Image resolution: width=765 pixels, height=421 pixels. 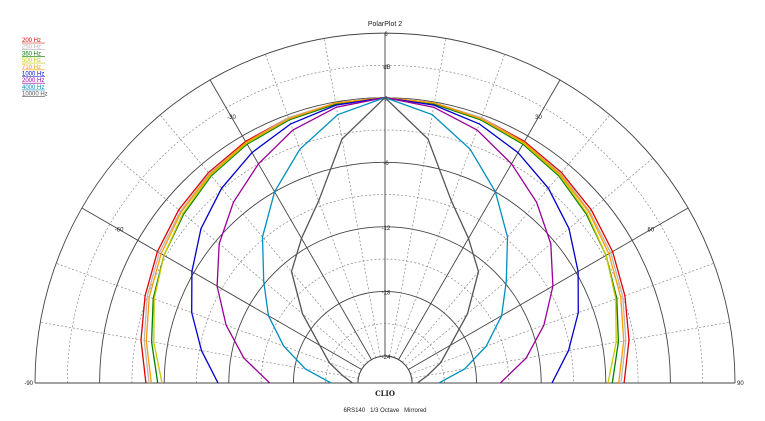 I want to click on angle-tick-label: -30, so click(x=231, y=118).